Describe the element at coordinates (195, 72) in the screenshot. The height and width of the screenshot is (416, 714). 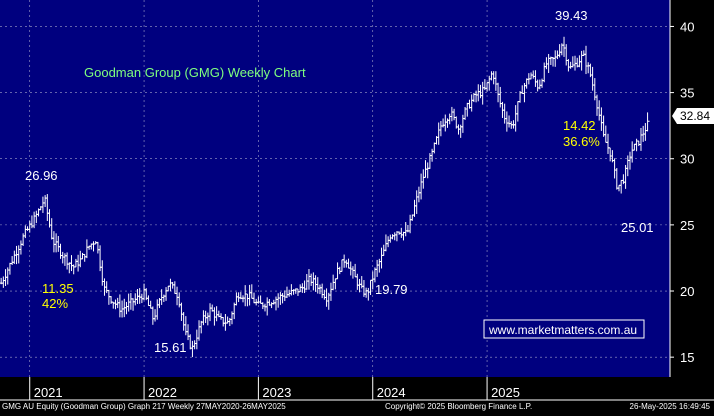
I see `chart-title: Goodman Group (GMG) Weekly Chart` at that location.